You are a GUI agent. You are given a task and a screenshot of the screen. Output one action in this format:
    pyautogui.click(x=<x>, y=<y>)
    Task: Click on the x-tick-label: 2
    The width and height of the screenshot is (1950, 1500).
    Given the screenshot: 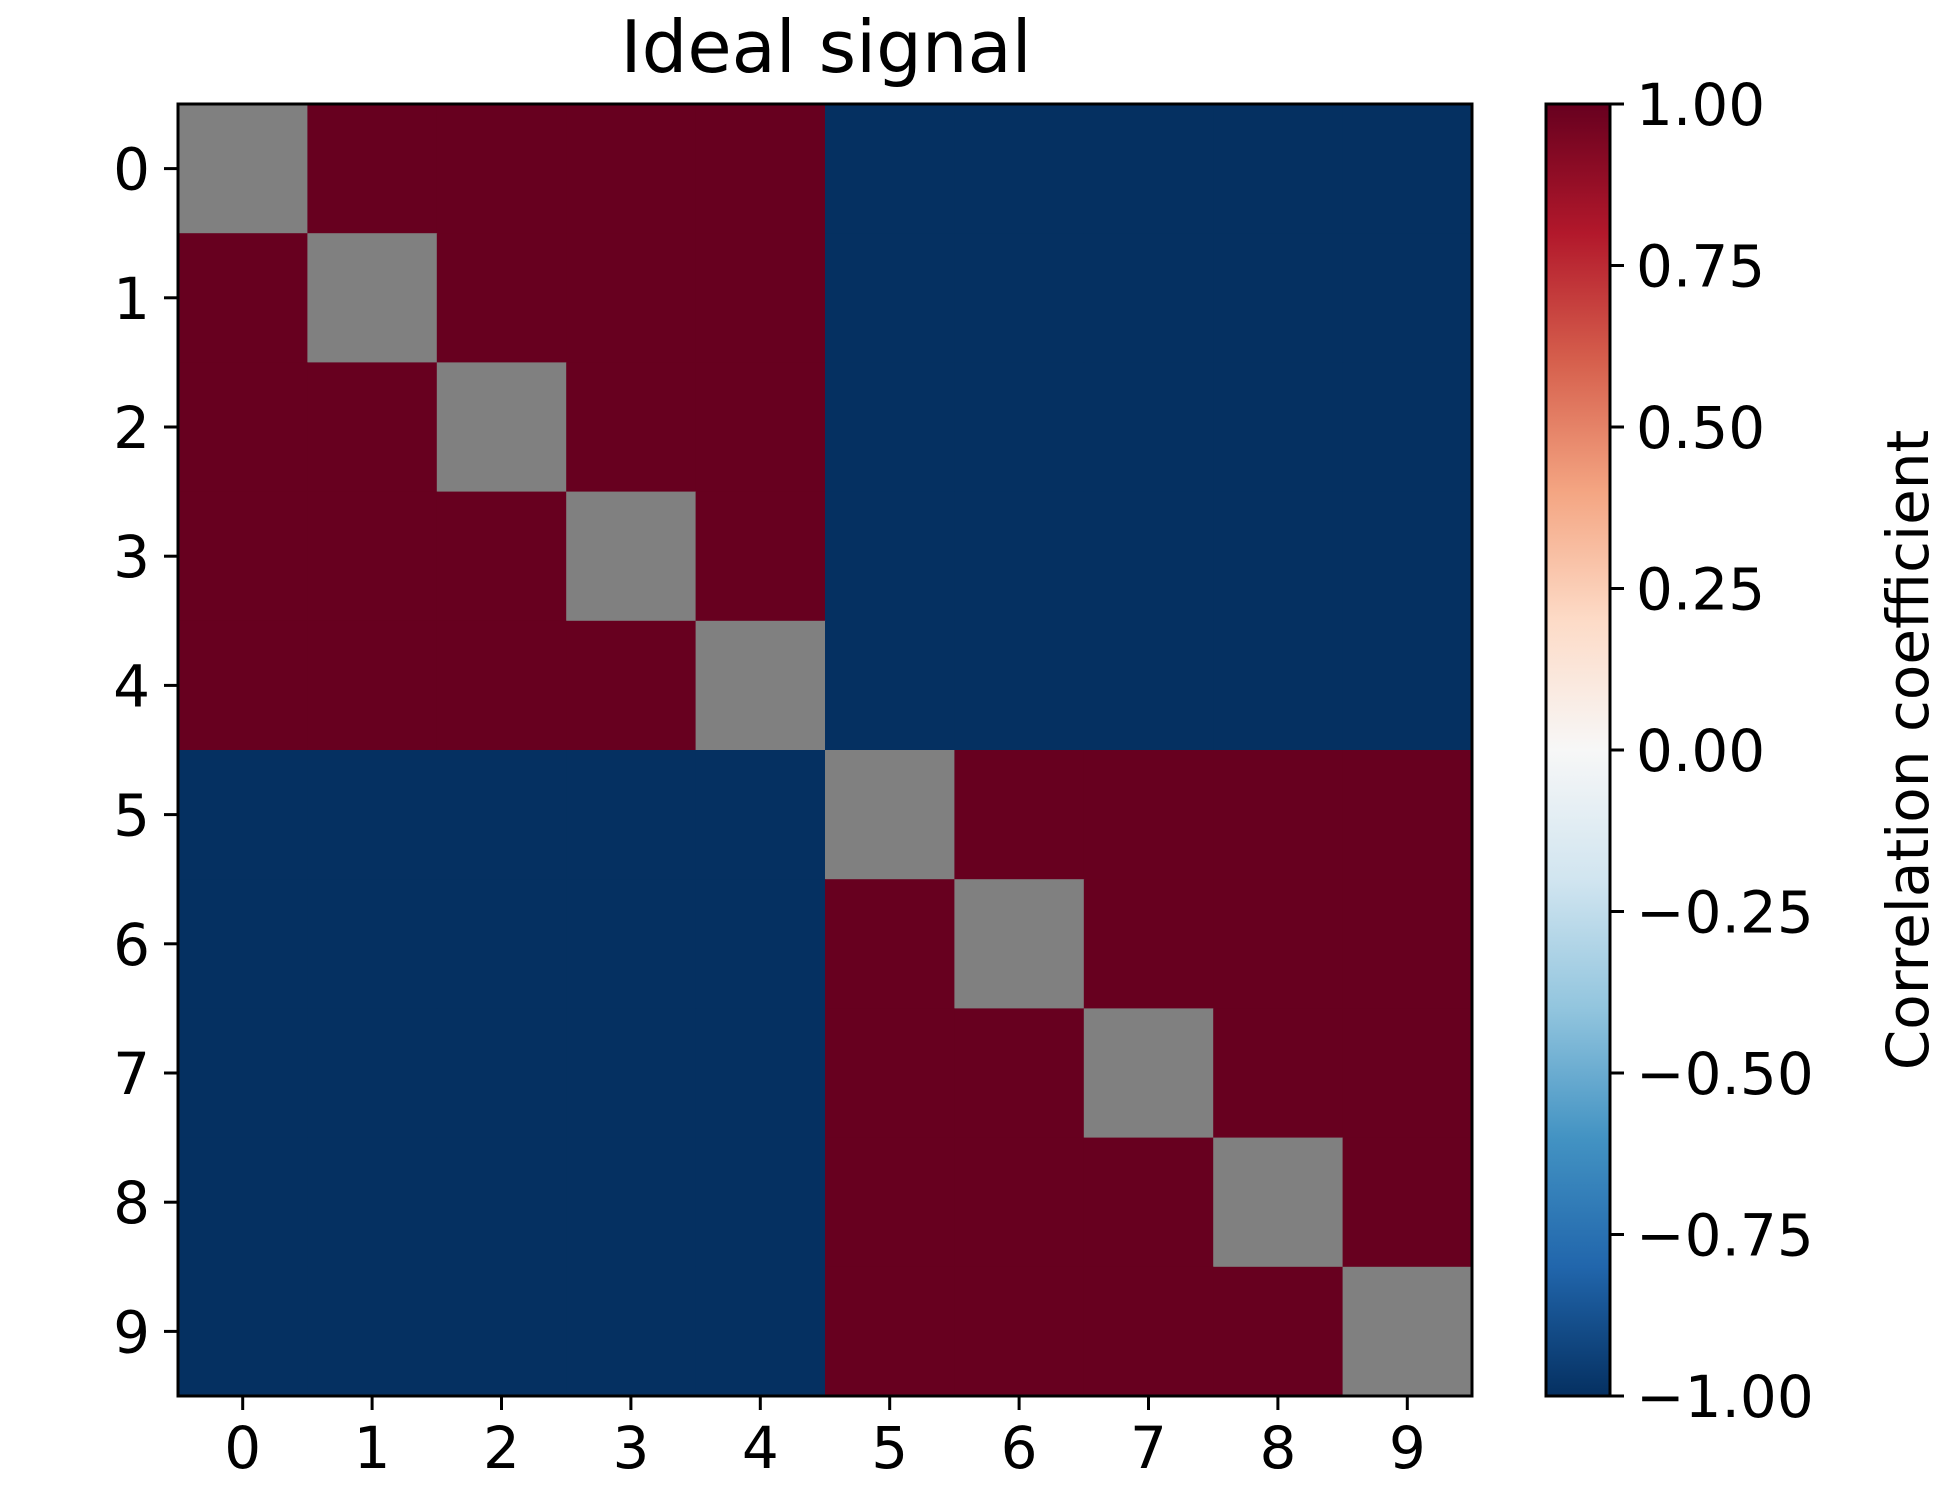 What is the action you would take?
    pyautogui.click(x=501, y=1448)
    